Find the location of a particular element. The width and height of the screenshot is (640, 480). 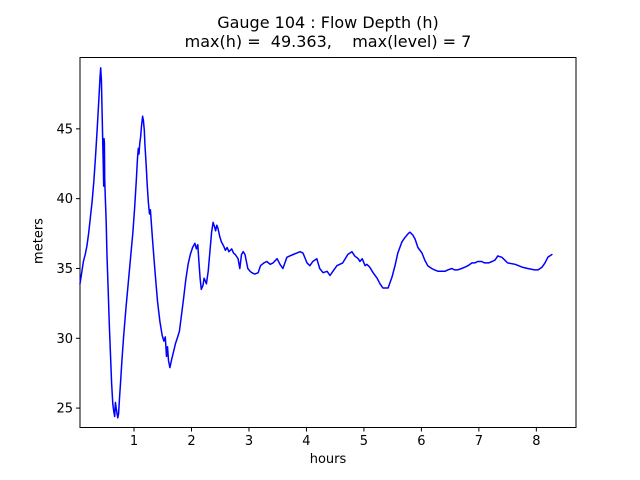

x-tick-label: 6 is located at coordinates (421, 441).